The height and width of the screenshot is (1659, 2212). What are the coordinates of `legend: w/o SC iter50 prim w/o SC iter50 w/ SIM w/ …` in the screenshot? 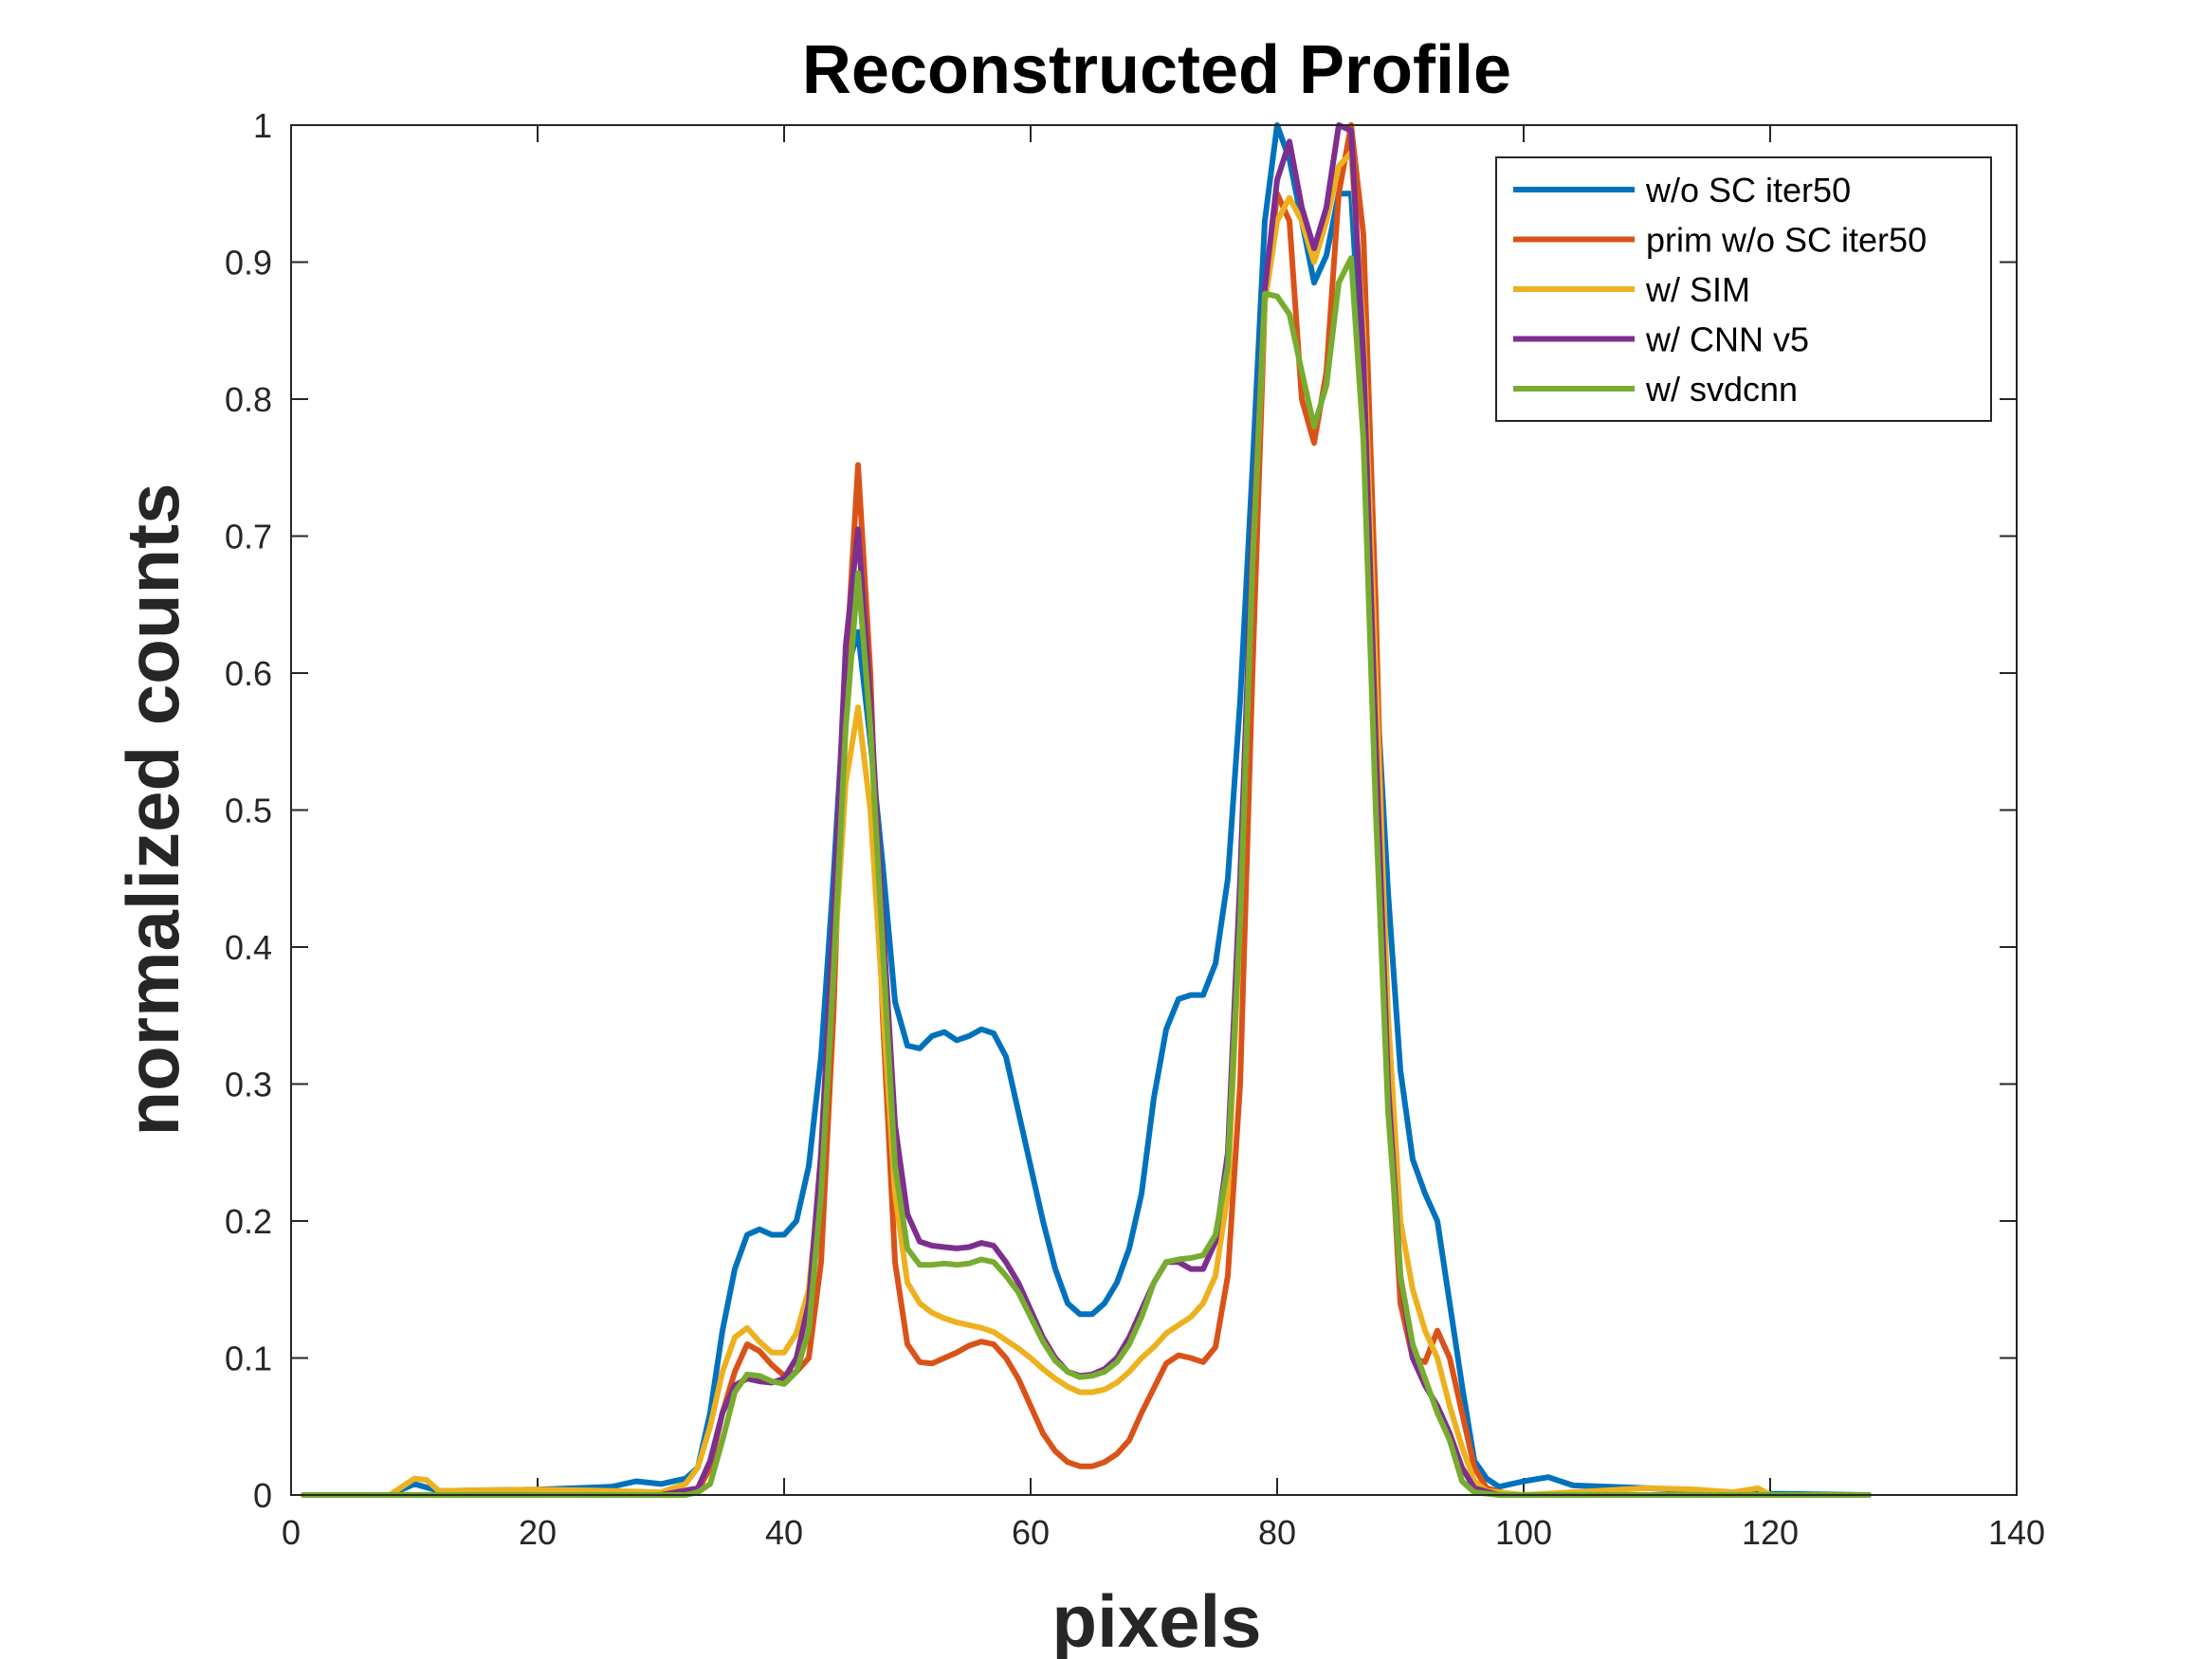 It's located at (1743, 289).